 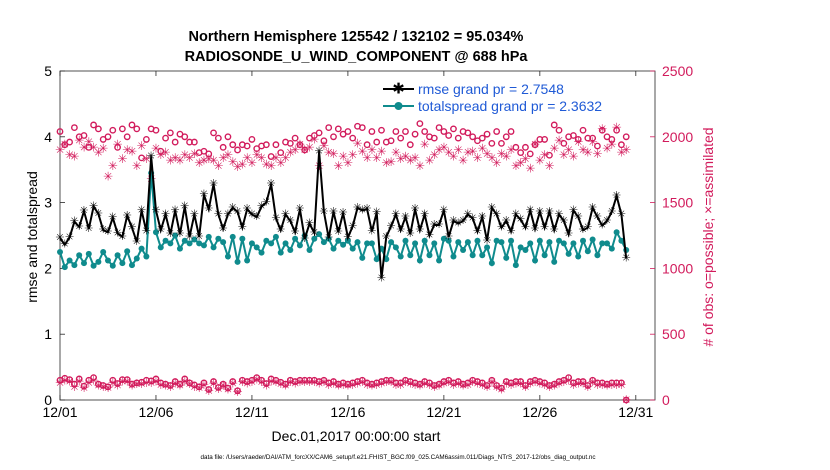 I want to click on y-axis-right-label: # of obs: o=possible; ×=assimilated, so click(x=708, y=236).